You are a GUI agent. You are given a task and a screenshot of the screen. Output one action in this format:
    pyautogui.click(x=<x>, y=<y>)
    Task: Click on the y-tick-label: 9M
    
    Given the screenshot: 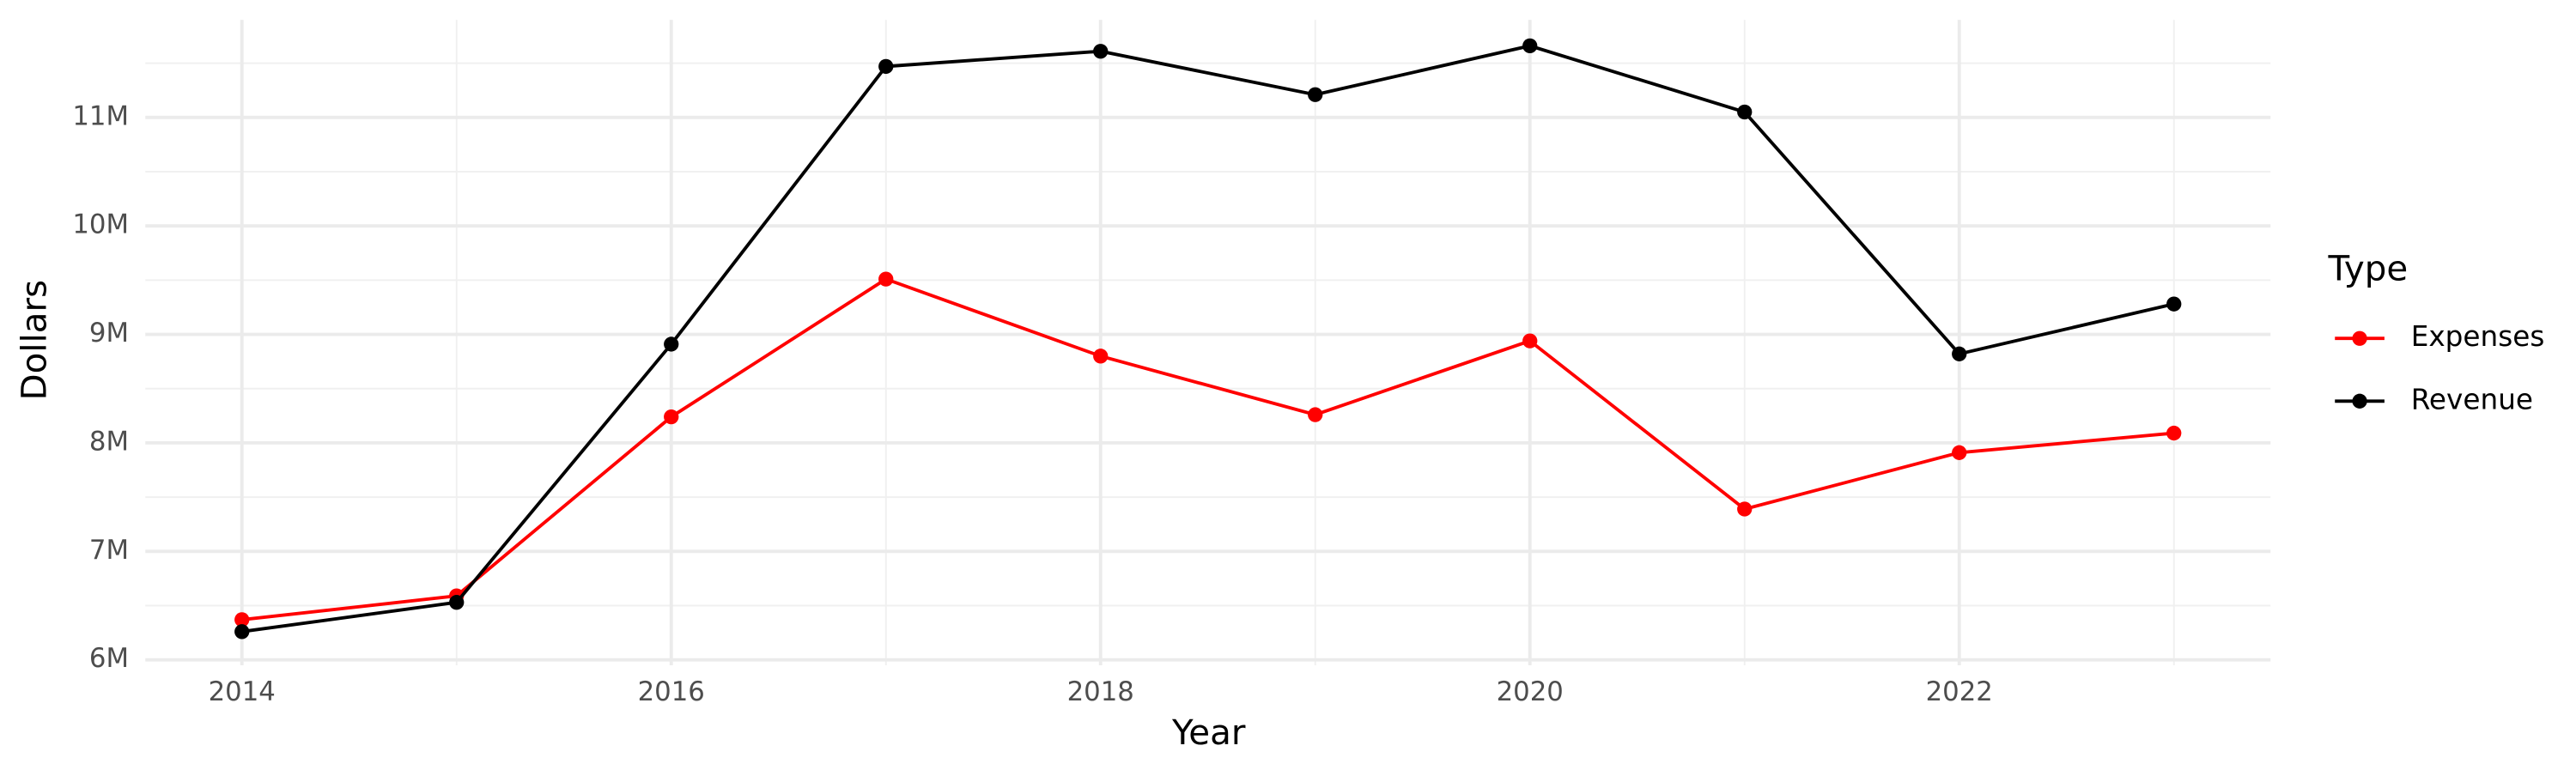 What is the action you would take?
    pyautogui.click(x=109, y=333)
    